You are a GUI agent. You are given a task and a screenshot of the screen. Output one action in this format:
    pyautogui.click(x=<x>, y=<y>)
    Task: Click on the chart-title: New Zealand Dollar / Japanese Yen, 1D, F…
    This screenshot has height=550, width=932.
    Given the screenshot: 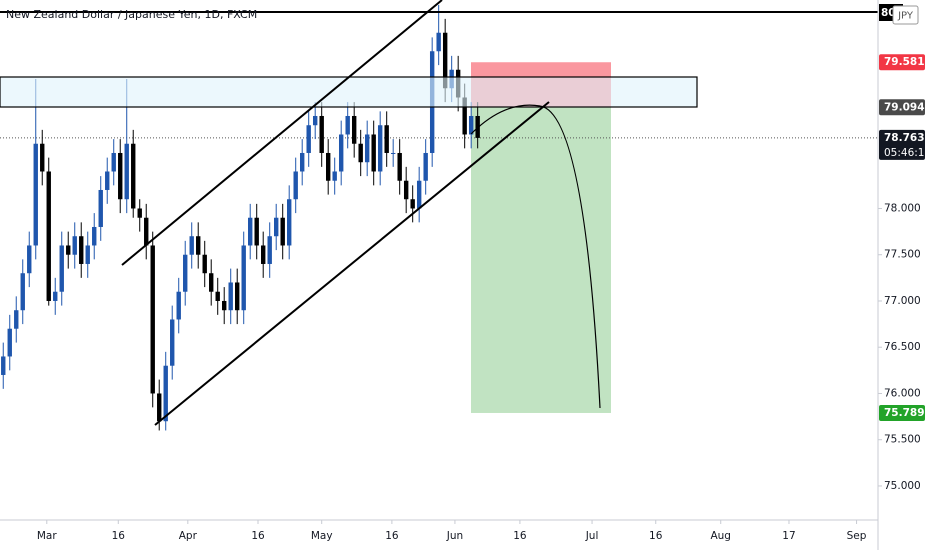 What is the action you would take?
    pyautogui.click(x=131, y=14)
    